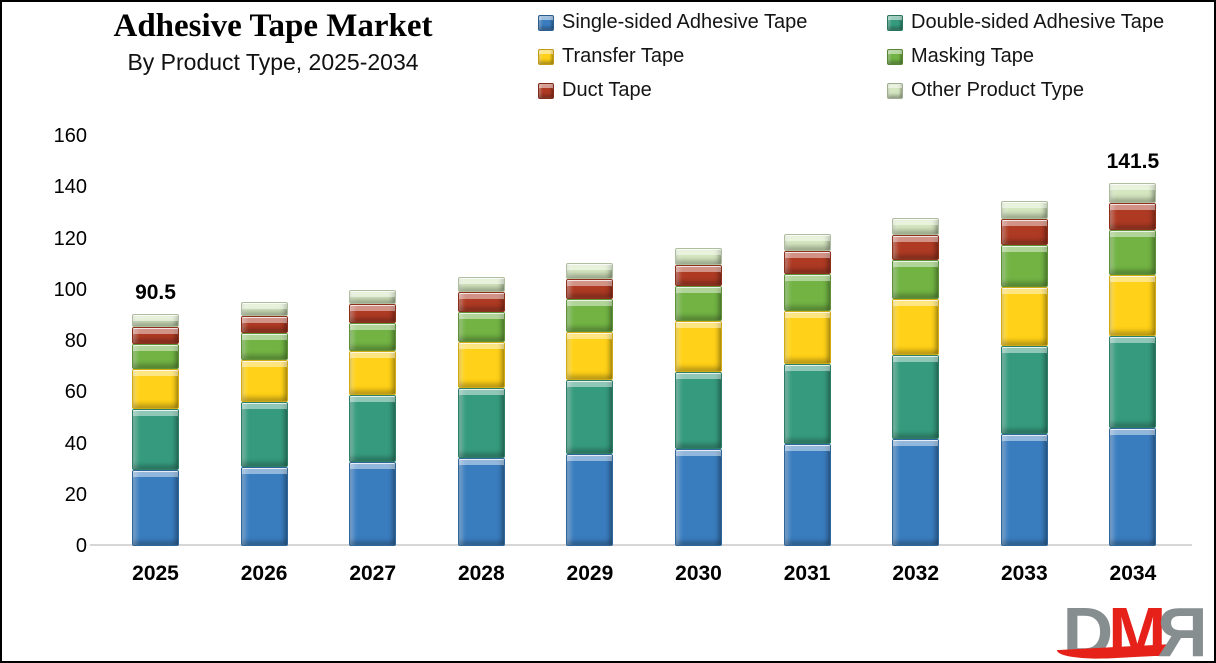 This screenshot has height=663, width=1216. What do you see at coordinates (1024, 573) in the screenshot?
I see `x-axis-label: 2033` at bounding box center [1024, 573].